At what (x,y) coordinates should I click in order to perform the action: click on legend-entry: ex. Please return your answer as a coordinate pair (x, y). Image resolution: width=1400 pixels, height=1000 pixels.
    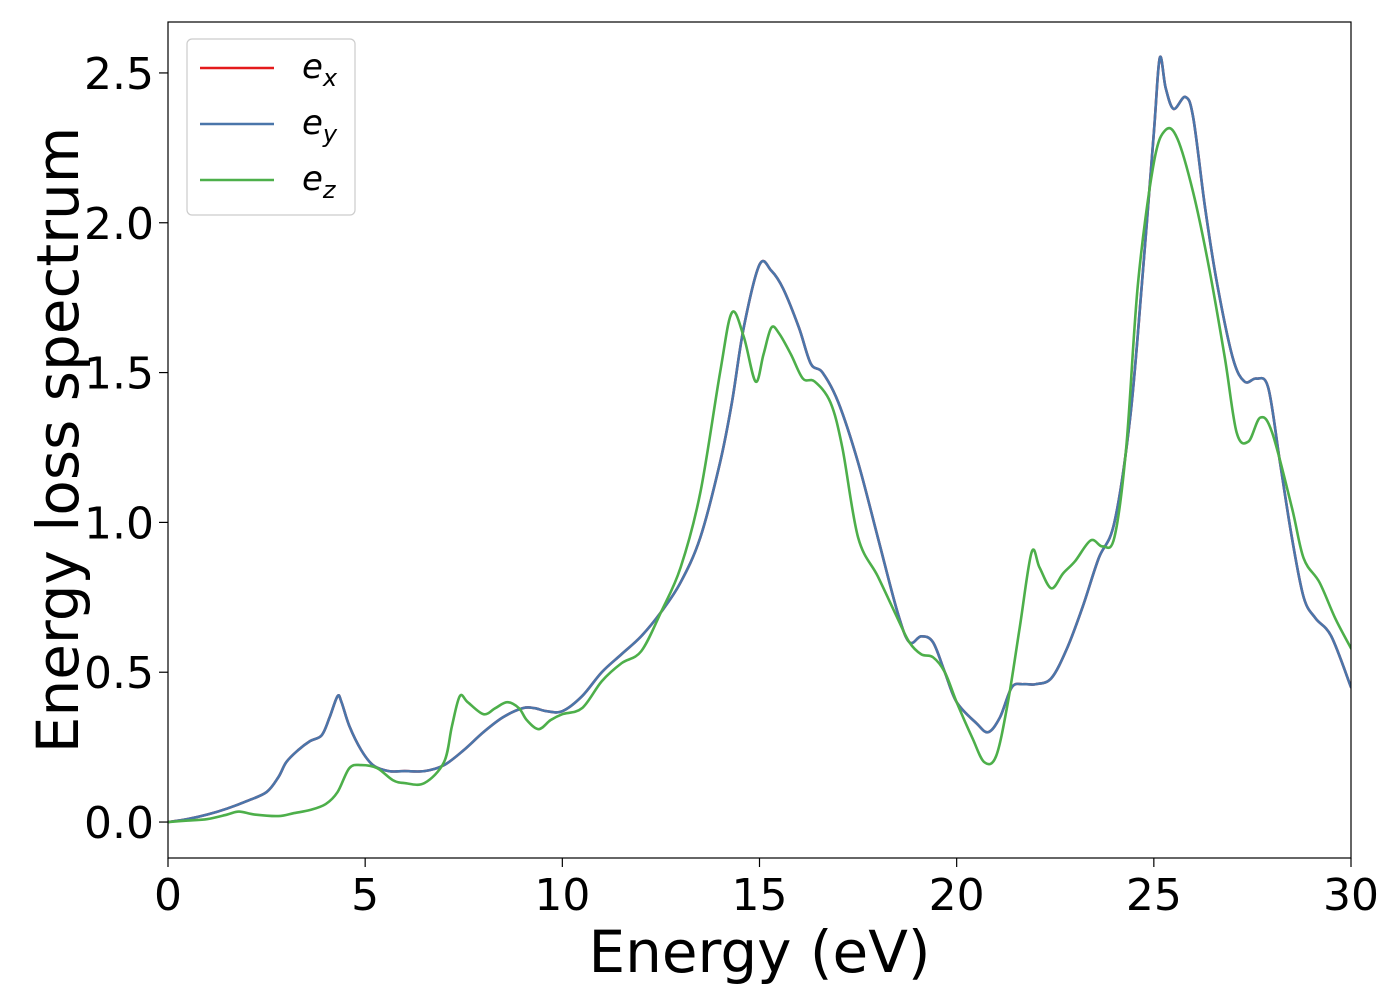
    Looking at the image, I should click on (320, 69).